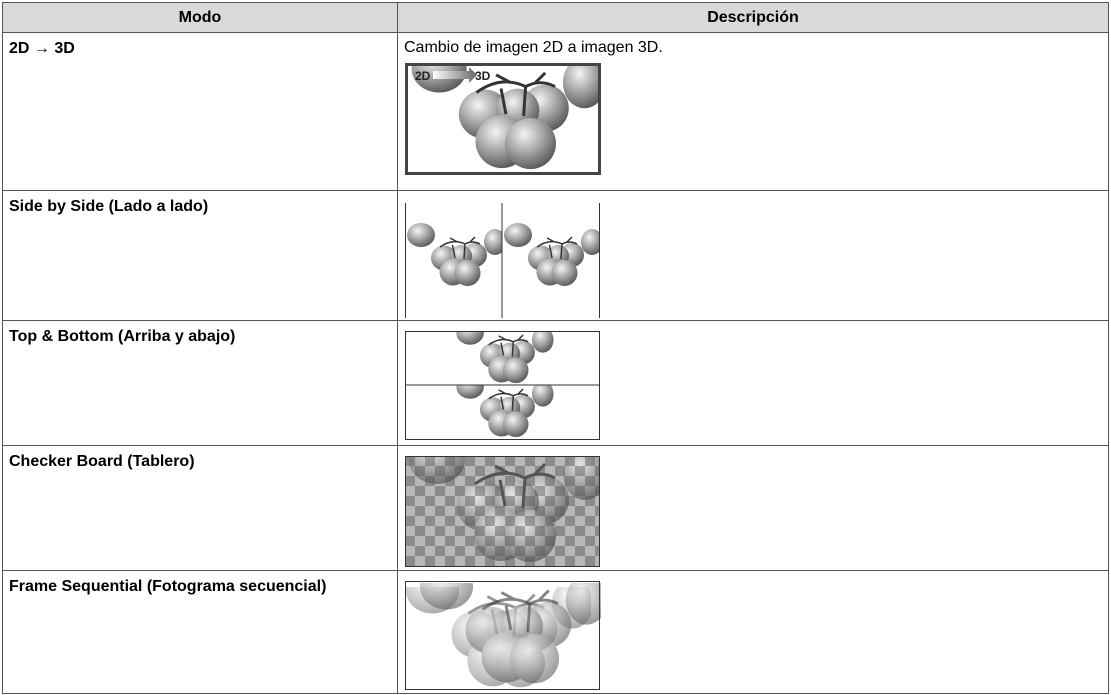  I want to click on mode-cell: Checker Board (Tablero), so click(200, 508).